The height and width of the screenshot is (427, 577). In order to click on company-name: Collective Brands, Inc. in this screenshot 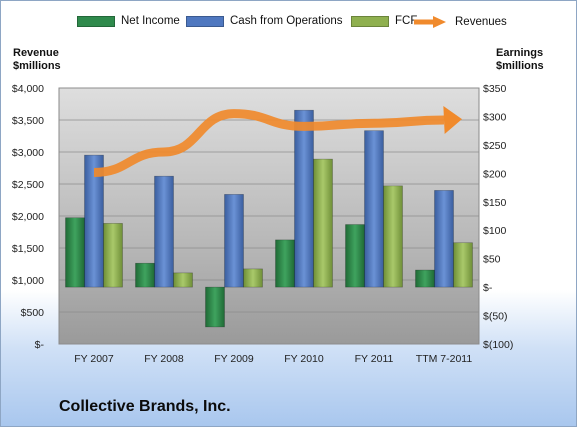, I will do `click(145, 406)`.